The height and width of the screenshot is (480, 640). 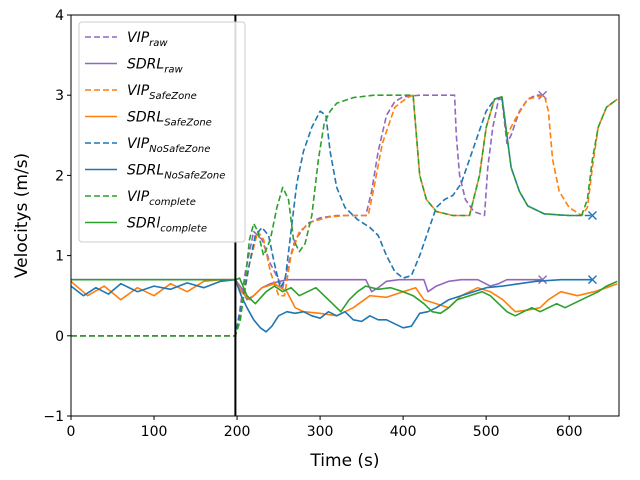 I want to click on legend-entry: SDRLraw, so click(x=155, y=66).